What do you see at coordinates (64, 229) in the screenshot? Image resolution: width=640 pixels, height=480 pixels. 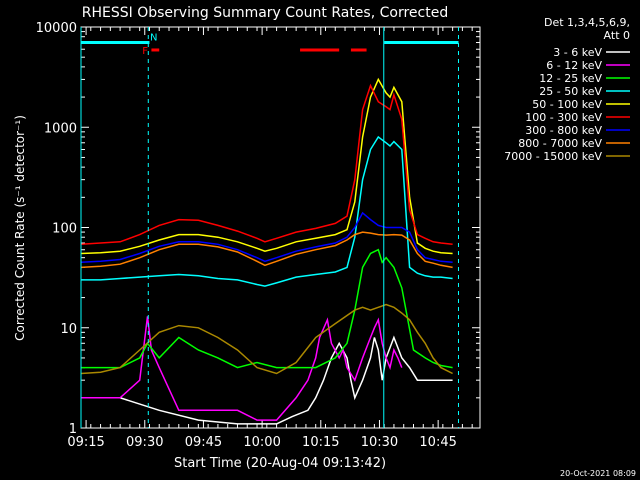 I see `y-tick-label: 100` at bounding box center [64, 229].